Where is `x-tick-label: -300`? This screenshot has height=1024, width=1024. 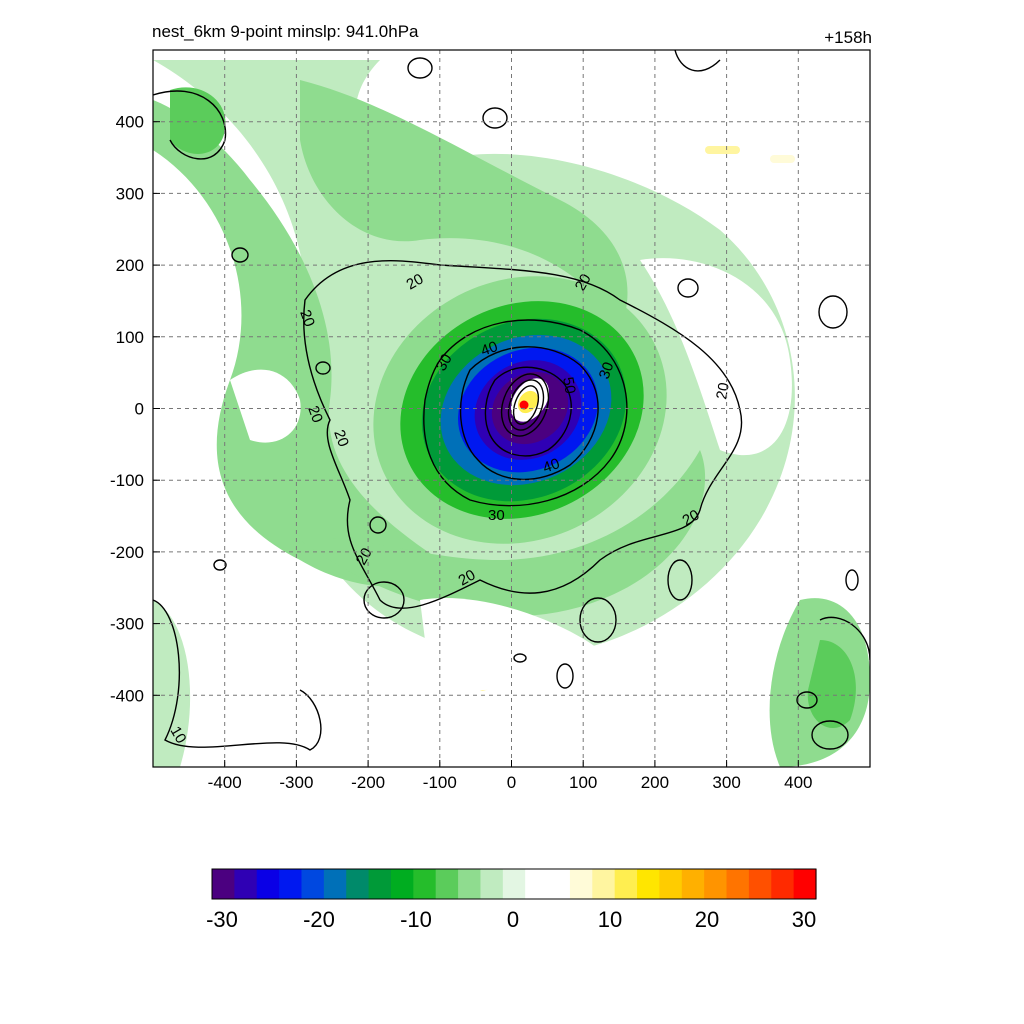 x-tick-label: -300 is located at coordinates (296, 782).